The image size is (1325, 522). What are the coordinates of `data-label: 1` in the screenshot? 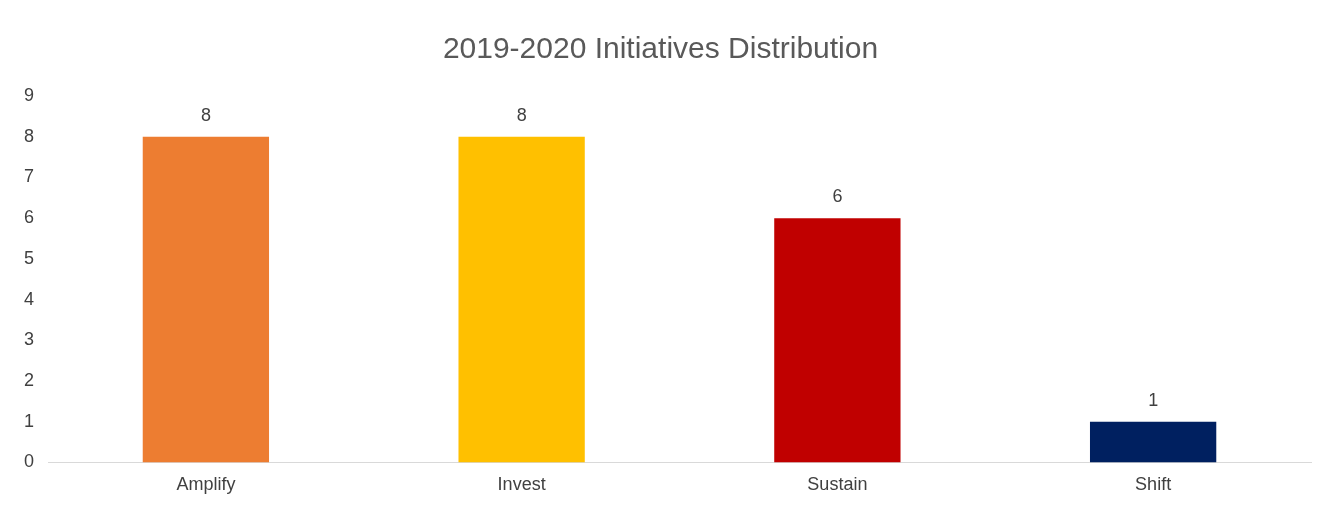 It's located at (1153, 399).